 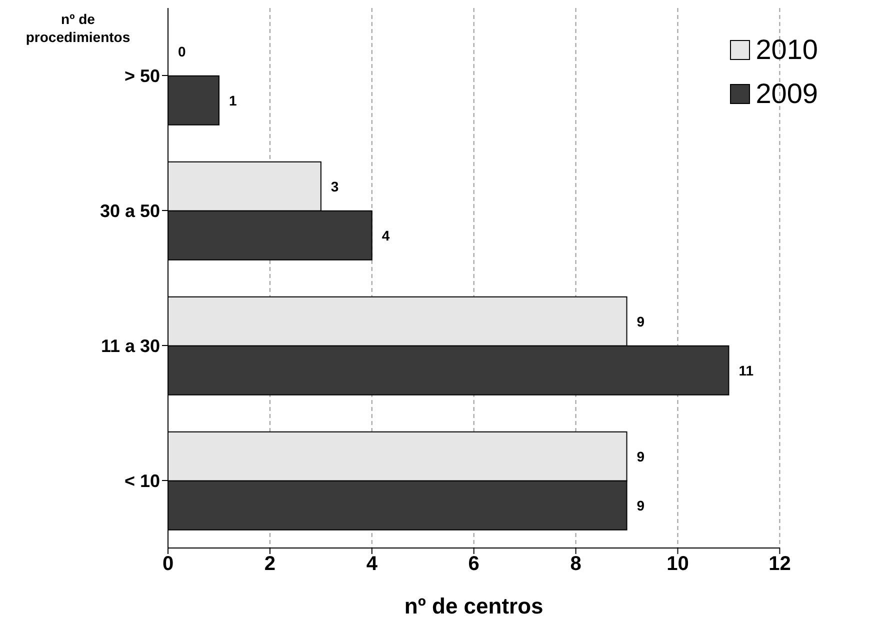 What do you see at coordinates (142, 76) in the screenshot?
I see `y-tick-label: > 50` at bounding box center [142, 76].